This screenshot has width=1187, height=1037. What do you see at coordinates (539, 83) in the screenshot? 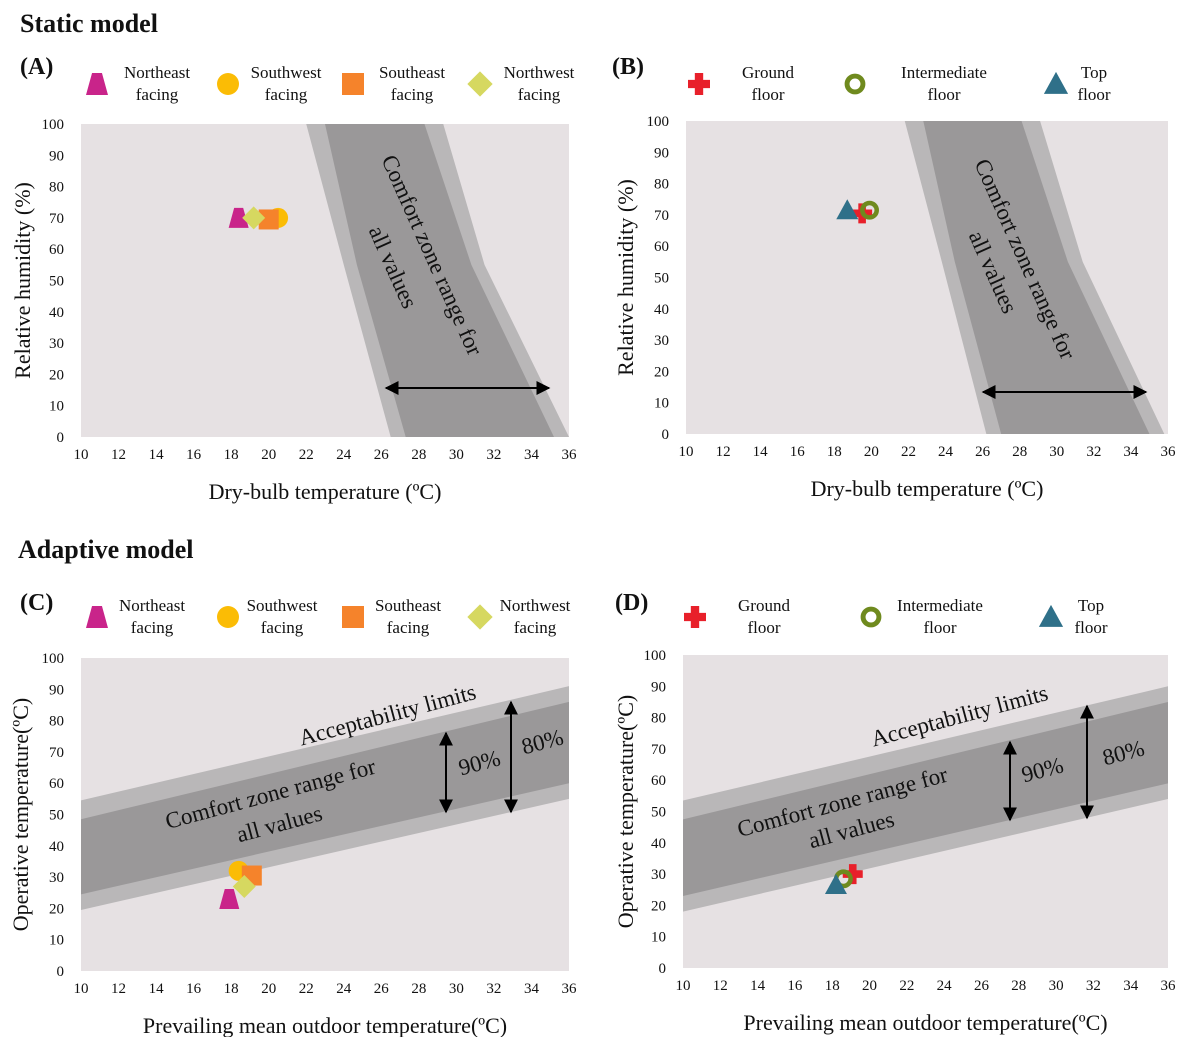
I see `legend-label: Northwest facing` at bounding box center [539, 83].